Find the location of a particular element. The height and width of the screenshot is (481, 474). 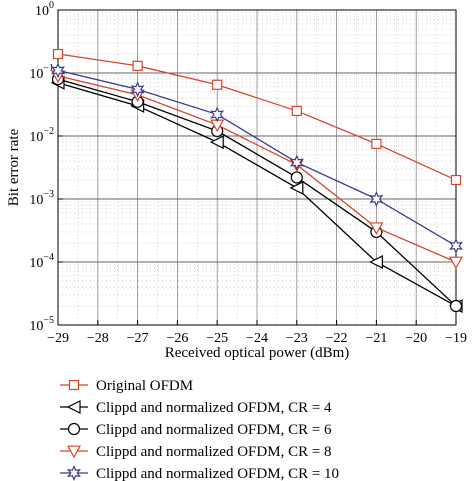

y-axis-label: Bit error rate is located at coordinates (14, 167).